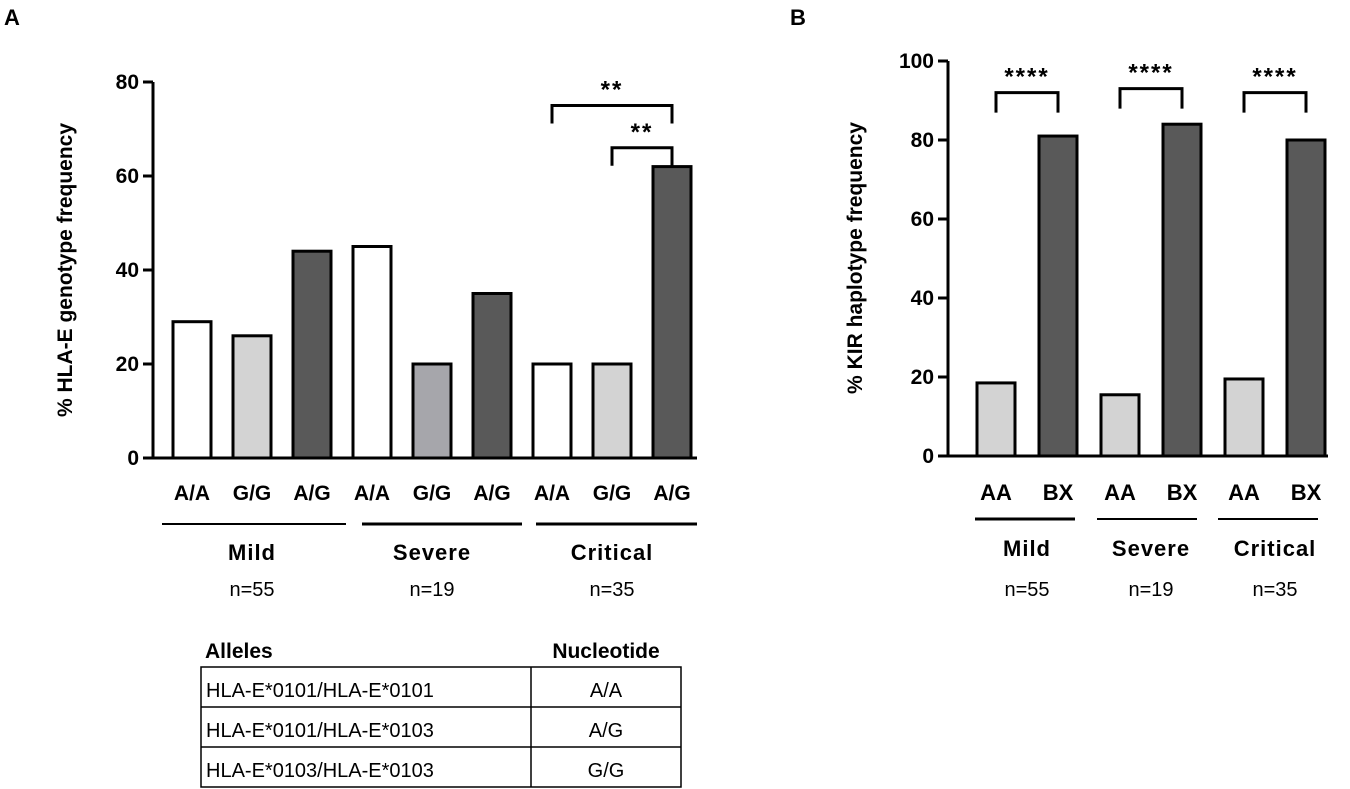  I want to click on y-tick-label: 100, so click(916, 61).